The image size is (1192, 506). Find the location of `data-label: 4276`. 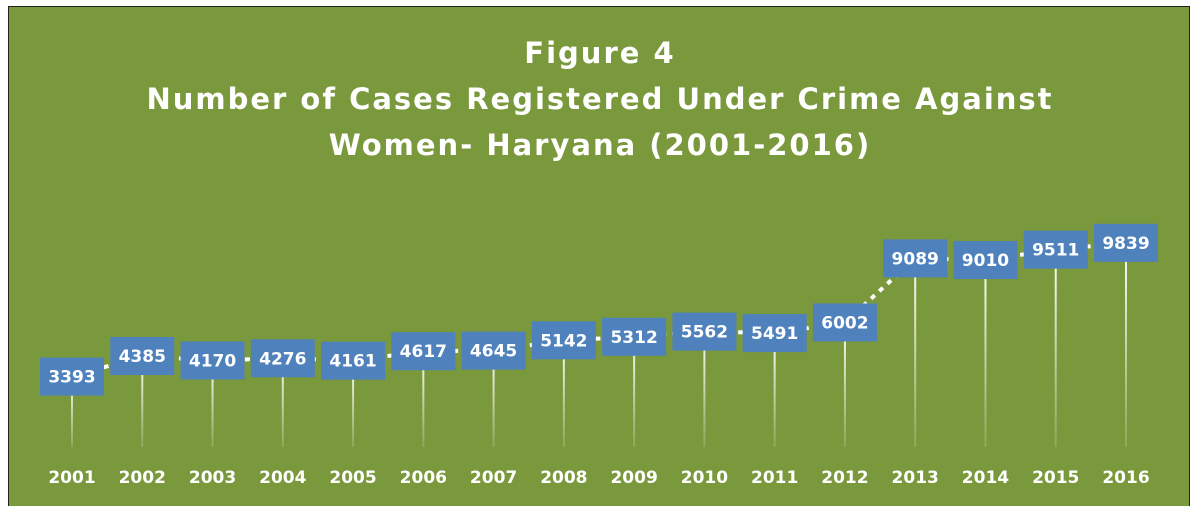

data-label: 4276 is located at coordinates (282, 359).